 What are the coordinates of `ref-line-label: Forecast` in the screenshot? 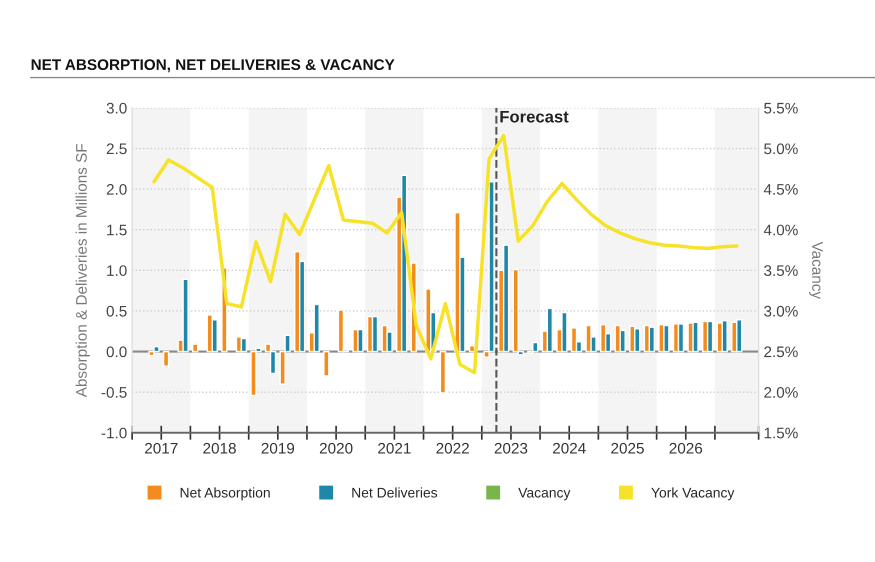 It's located at (534, 116).